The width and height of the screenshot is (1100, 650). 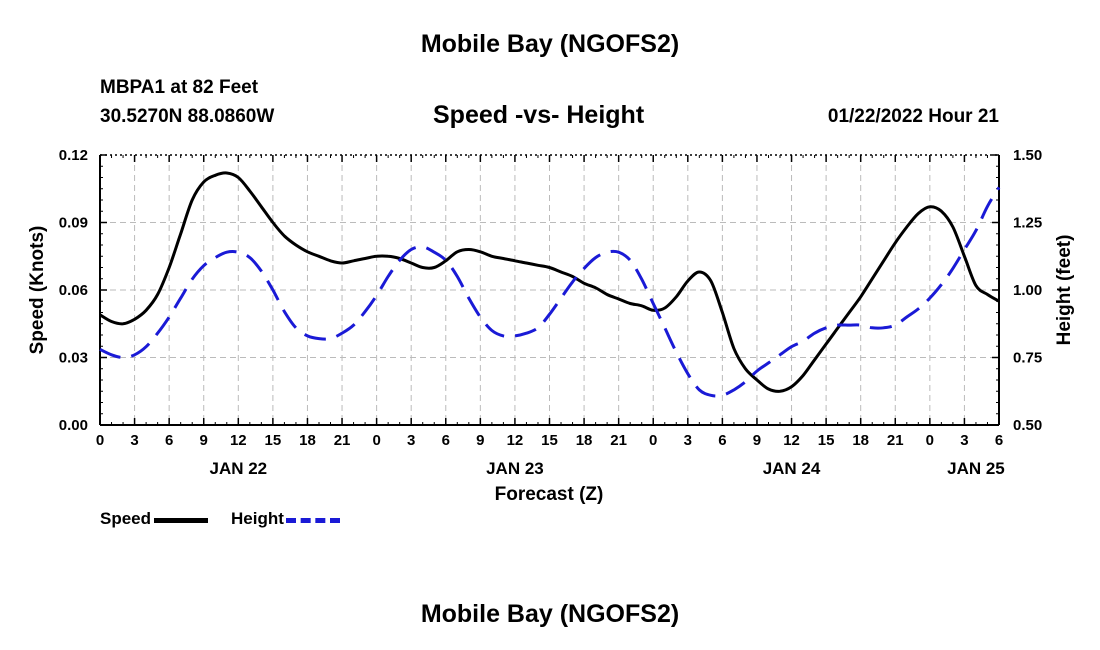 I want to click on y-right-tick-label: 1.25, so click(x=1027, y=223).